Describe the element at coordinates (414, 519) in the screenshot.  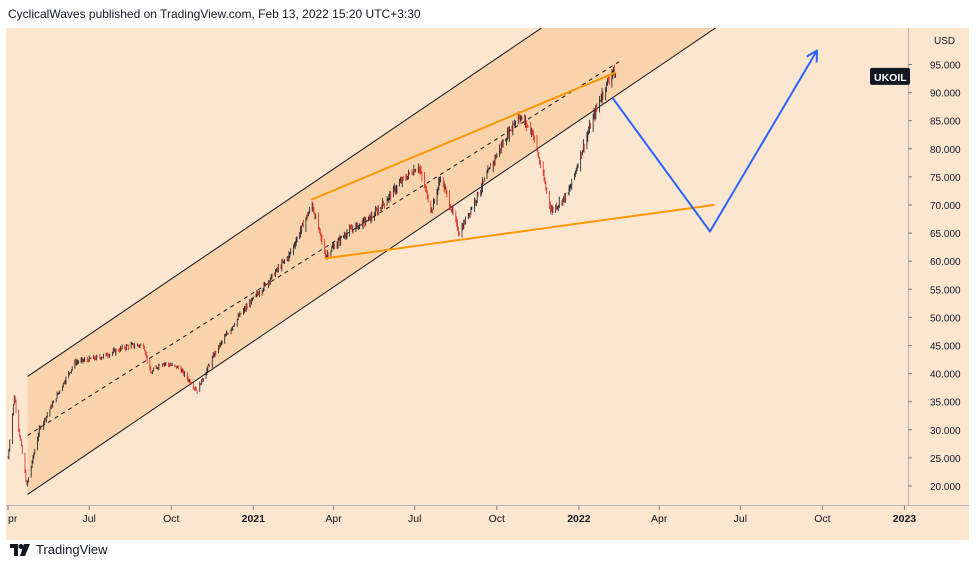
I see `x-tick-label-5: Jul` at that location.